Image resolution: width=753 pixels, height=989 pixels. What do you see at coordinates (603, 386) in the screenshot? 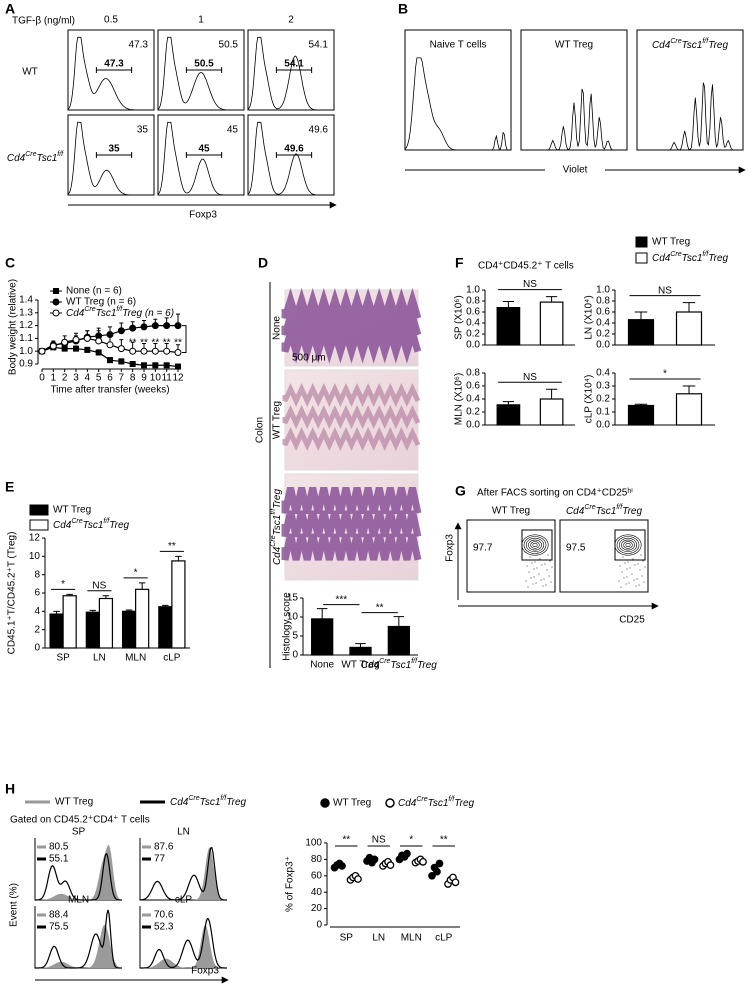
I see `y-tick-label: 0.3` at bounding box center [603, 386].